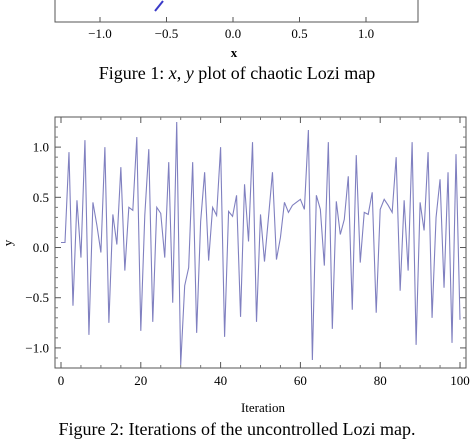 Image resolution: width=474 pixels, height=443 pixels. What do you see at coordinates (460, 380) in the screenshot?
I see `x-tick-label: 100` at bounding box center [460, 380].